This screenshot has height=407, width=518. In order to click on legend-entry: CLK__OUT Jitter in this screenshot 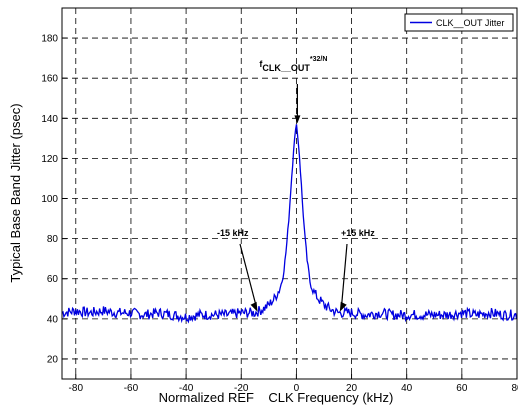, I will do `click(470, 23)`.